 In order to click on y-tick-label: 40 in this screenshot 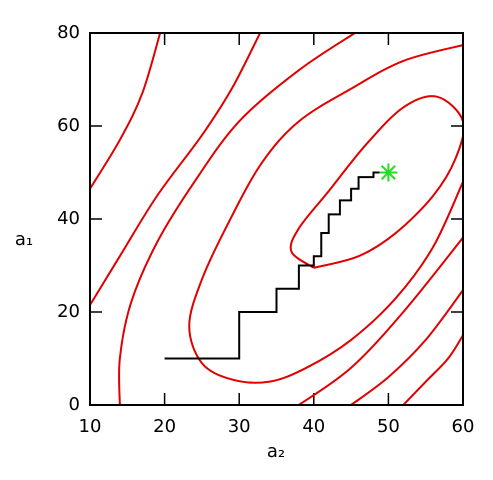, I will do `click(68, 218)`.